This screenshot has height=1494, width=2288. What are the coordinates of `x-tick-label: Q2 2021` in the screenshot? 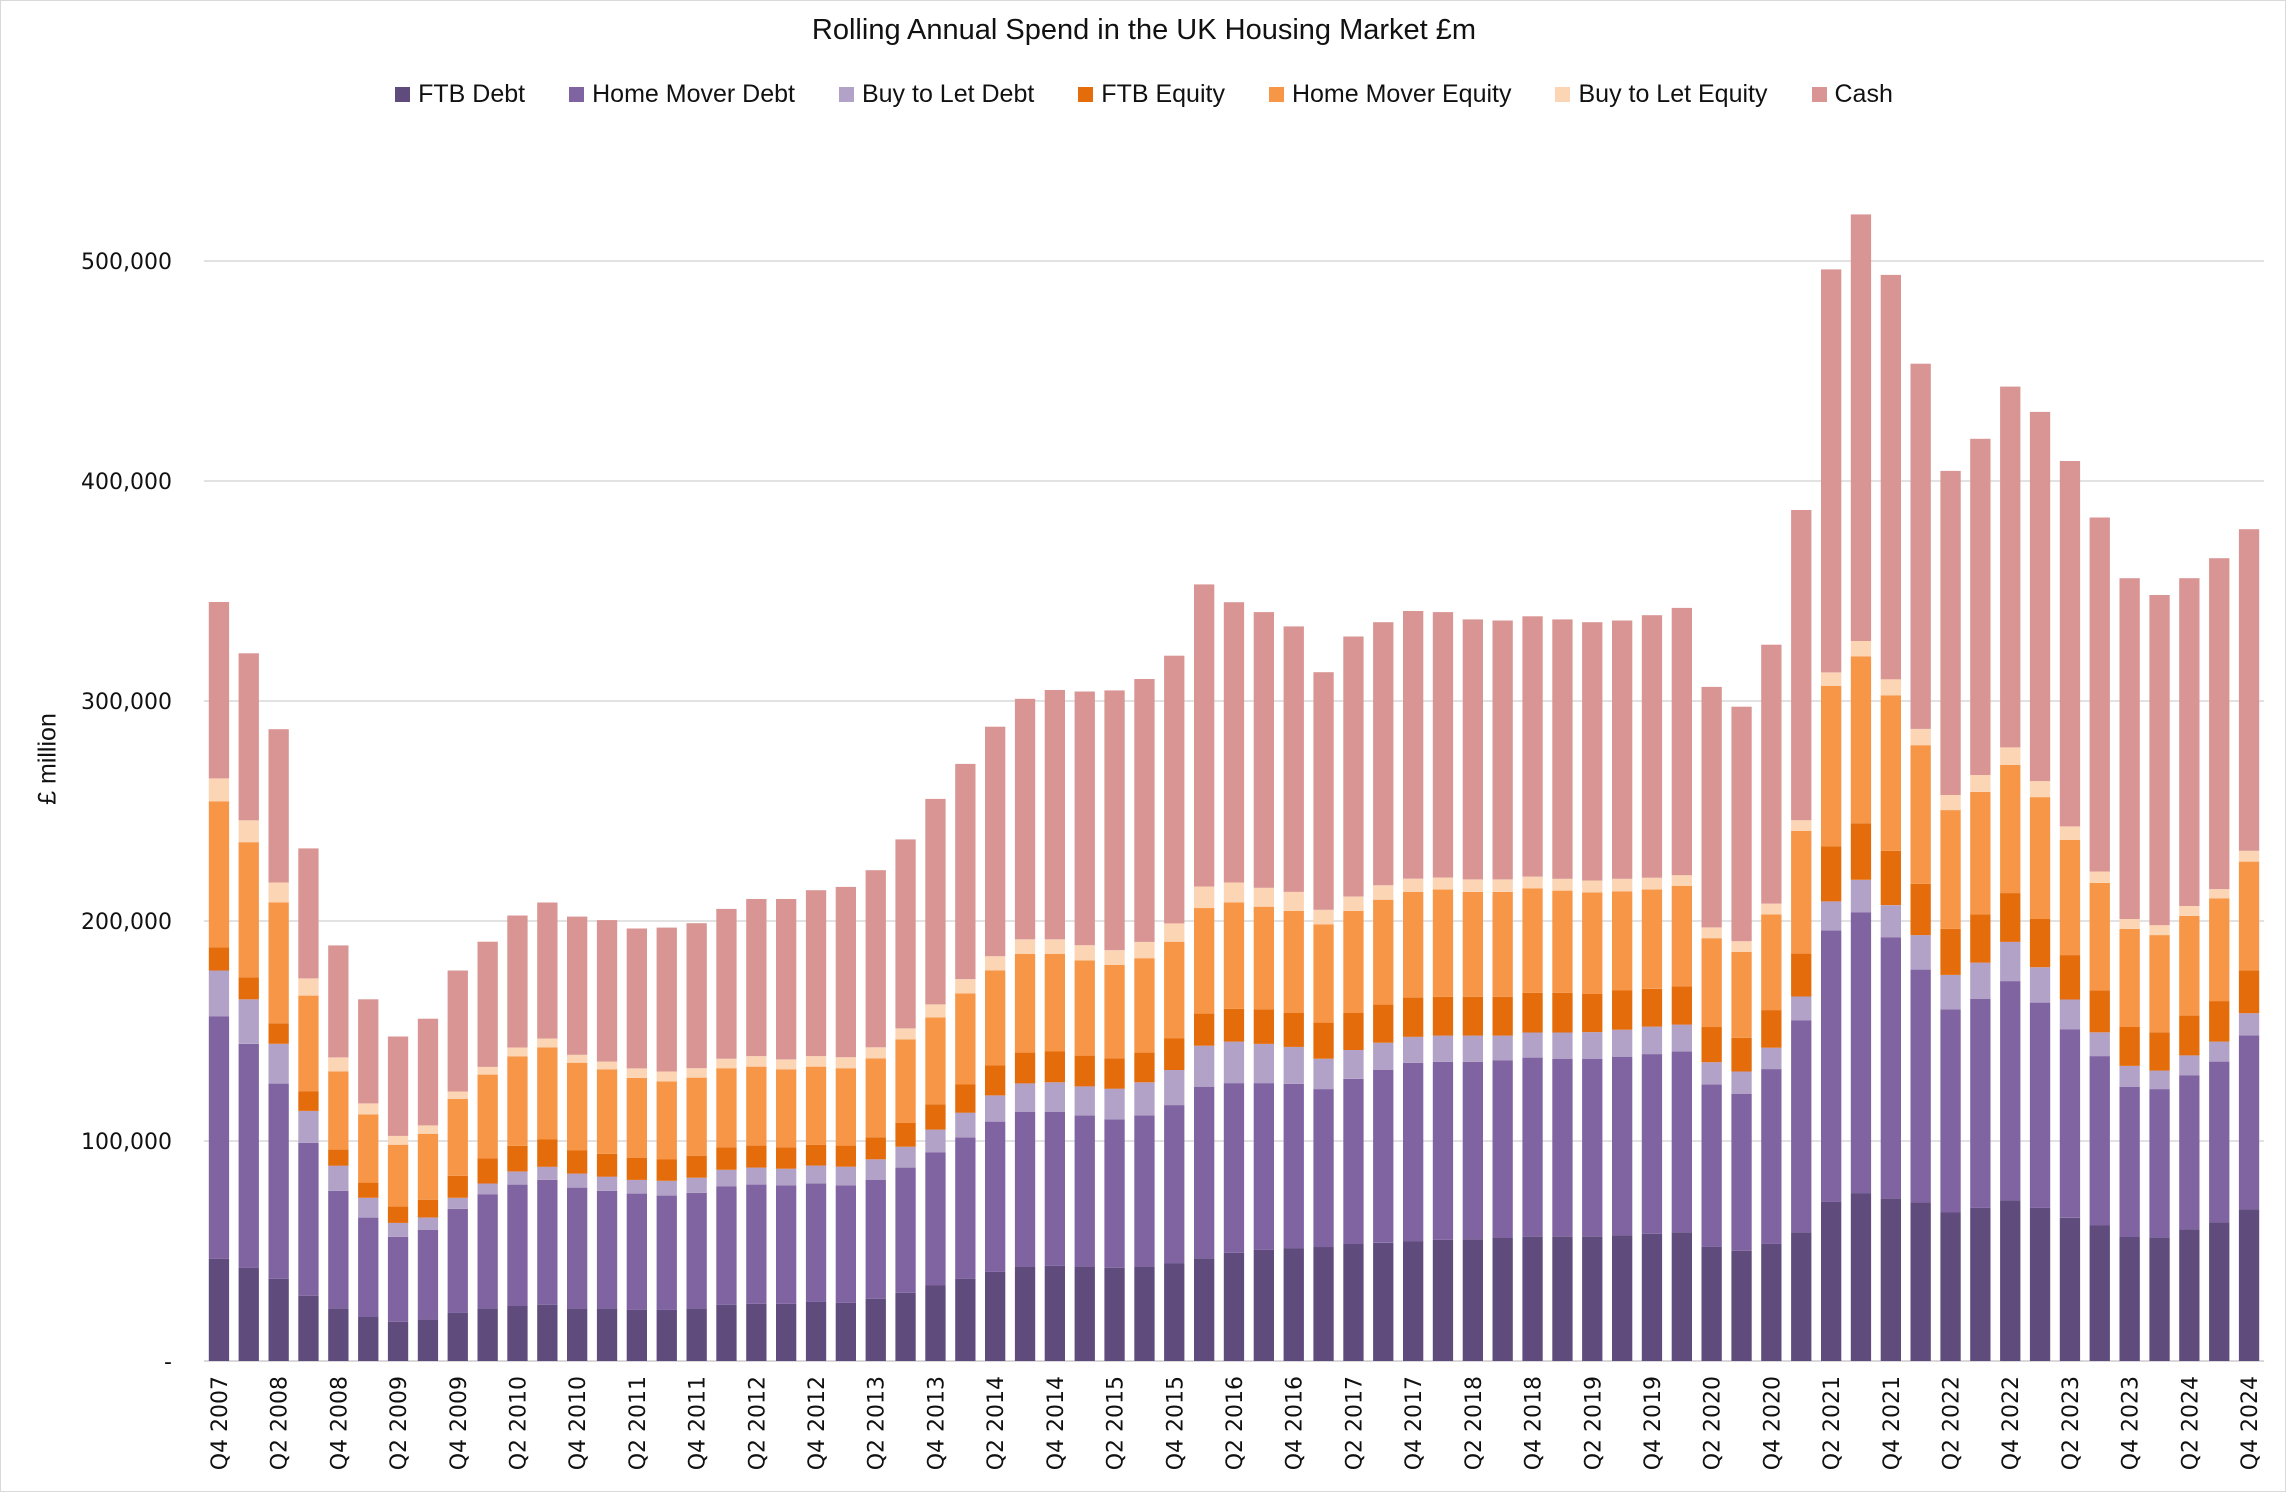 It's located at (1832, 1423).